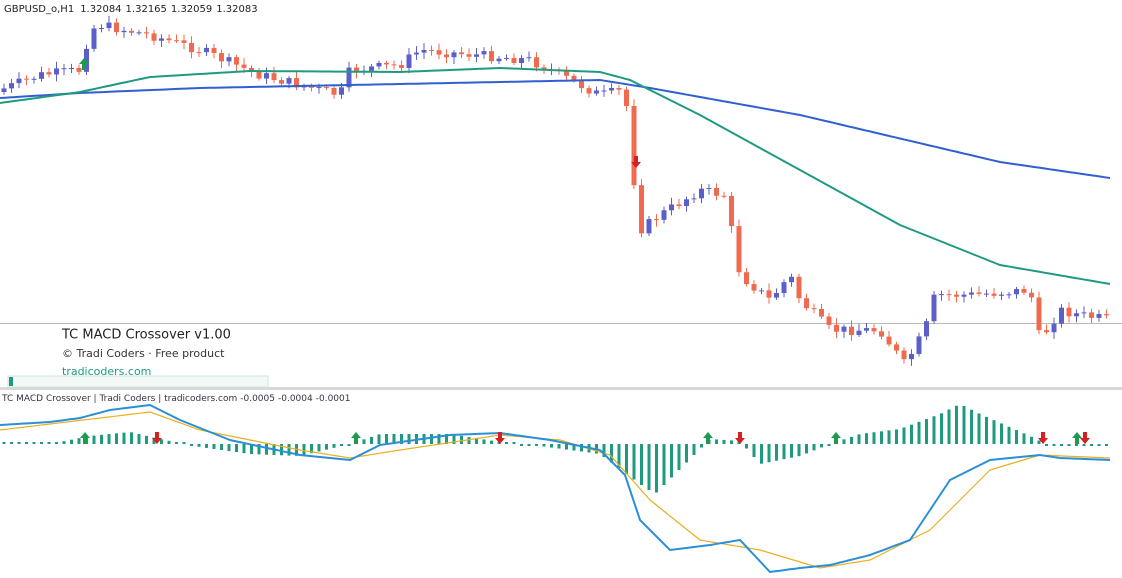 The height and width of the screenshot is (578, 1122). I want to click on overlay-link: tradicoders.com, so click(106, 371).